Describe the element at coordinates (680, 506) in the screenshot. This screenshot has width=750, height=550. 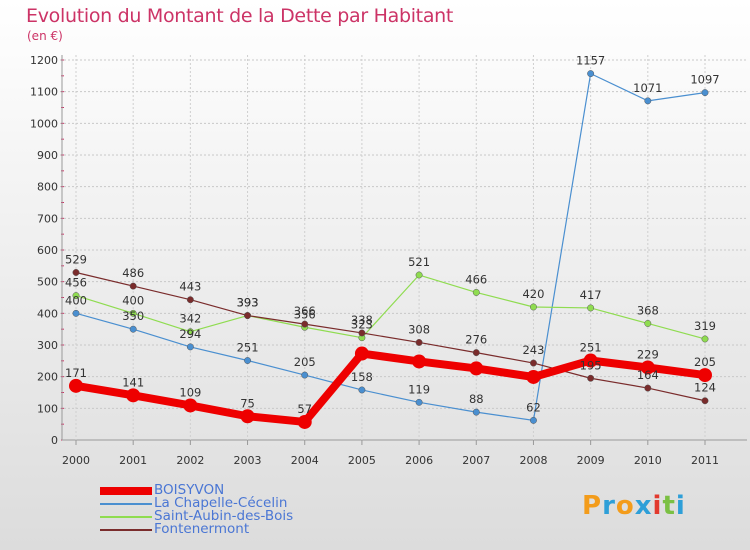
I see `logo-letter: i` at that location.